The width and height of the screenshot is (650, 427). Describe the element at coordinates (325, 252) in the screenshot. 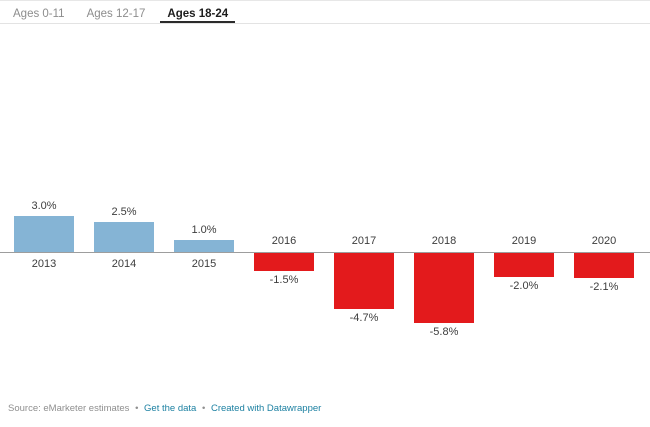

I see `zero-axis-line` at that location.